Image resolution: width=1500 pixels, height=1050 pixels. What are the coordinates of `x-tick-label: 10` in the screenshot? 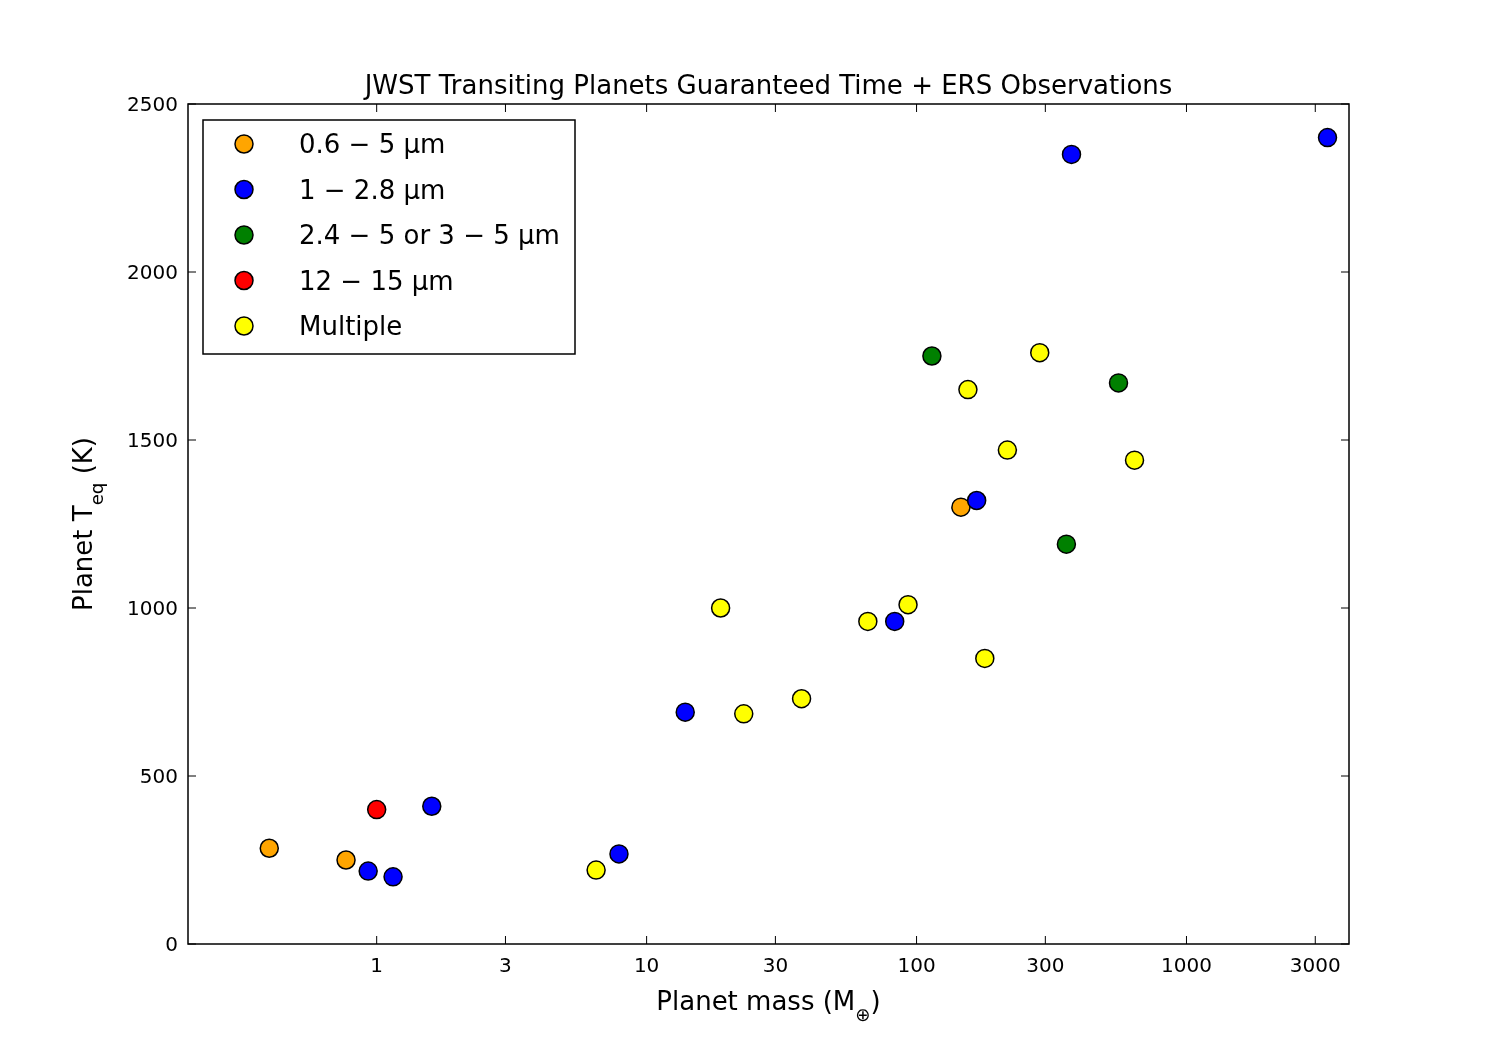 It's located at (646, 965).